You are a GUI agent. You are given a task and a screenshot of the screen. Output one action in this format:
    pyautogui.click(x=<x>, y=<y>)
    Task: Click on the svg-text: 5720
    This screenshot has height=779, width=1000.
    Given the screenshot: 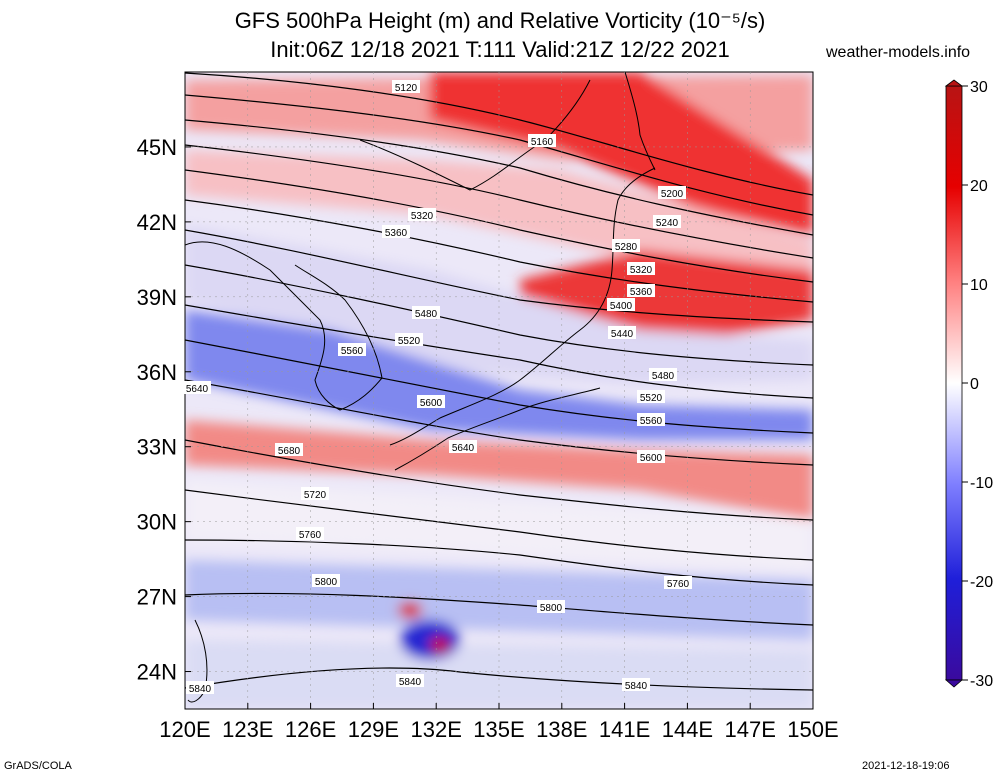 What is the action you would take?
    pyautogui.click(x=315, y=495)
    